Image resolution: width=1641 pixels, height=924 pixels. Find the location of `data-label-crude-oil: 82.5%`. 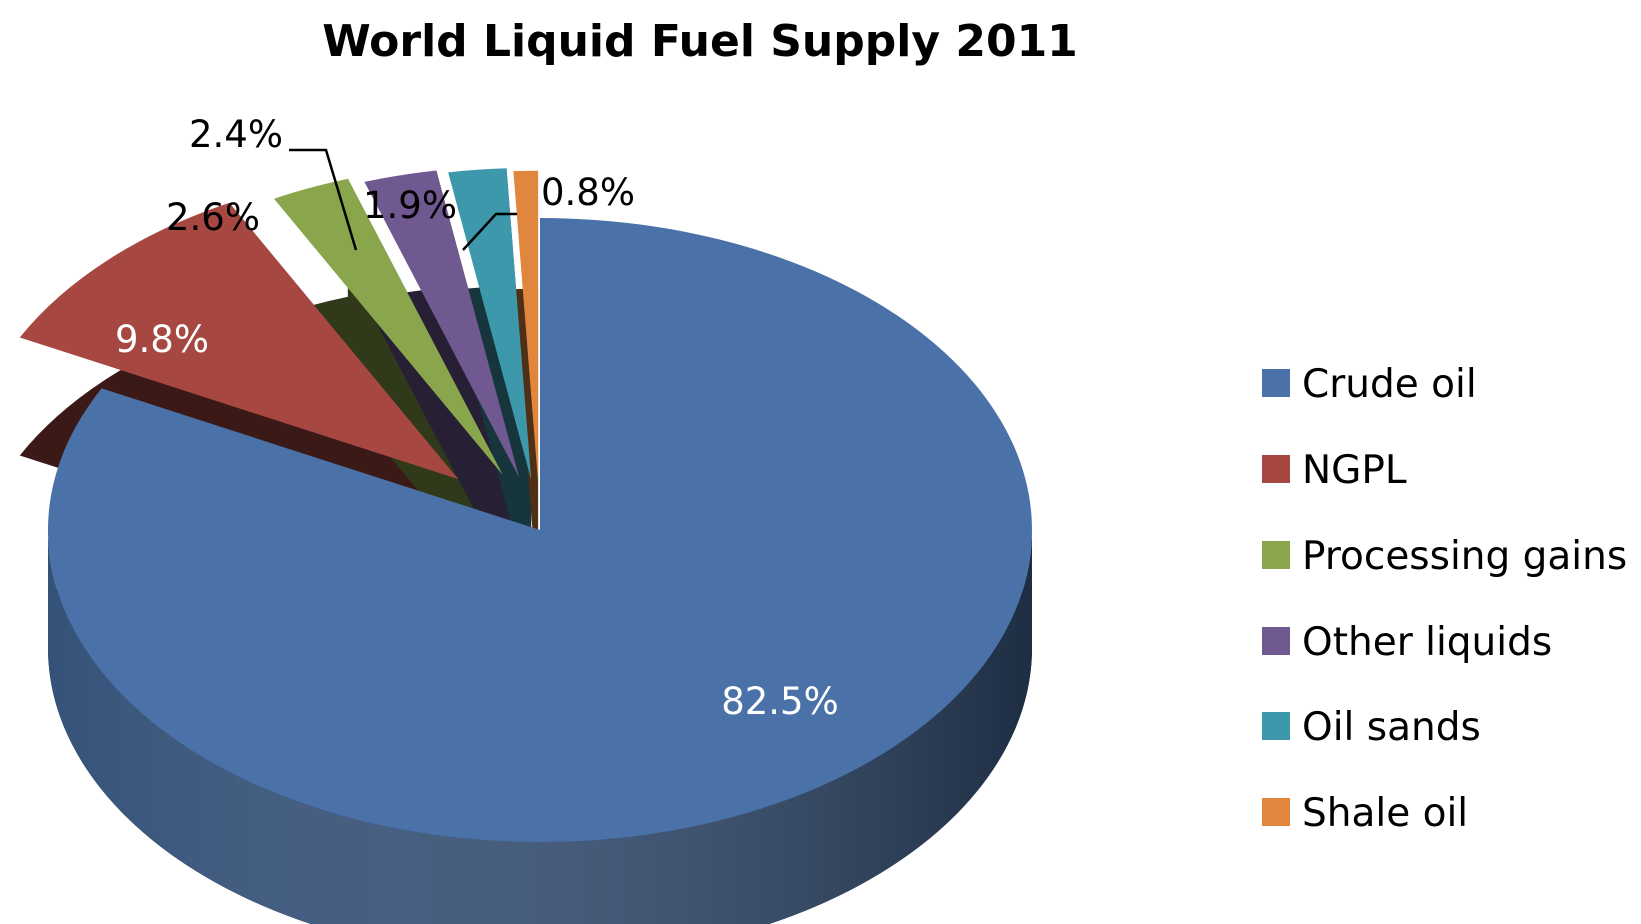

data-label-crude-oil: 82.5% is located at coordinates (780, 701).